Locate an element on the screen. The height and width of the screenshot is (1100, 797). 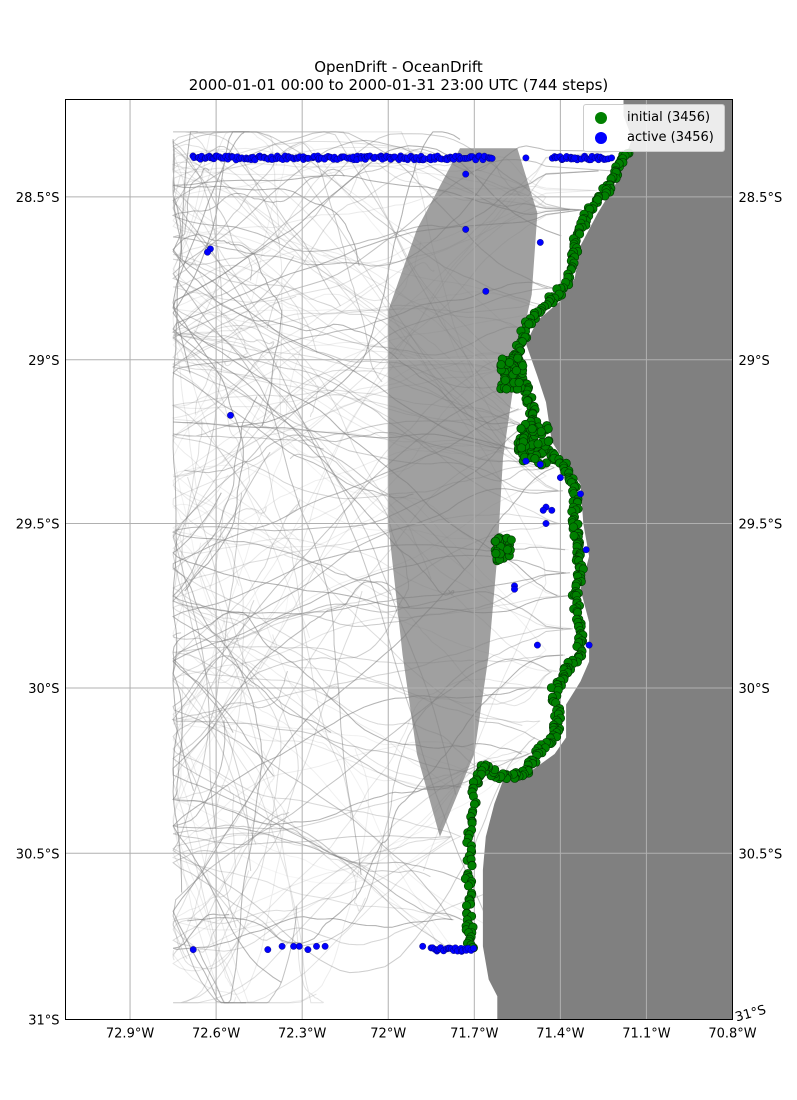
legend-label-active: active (3456) is located at coordinates (670, 137).